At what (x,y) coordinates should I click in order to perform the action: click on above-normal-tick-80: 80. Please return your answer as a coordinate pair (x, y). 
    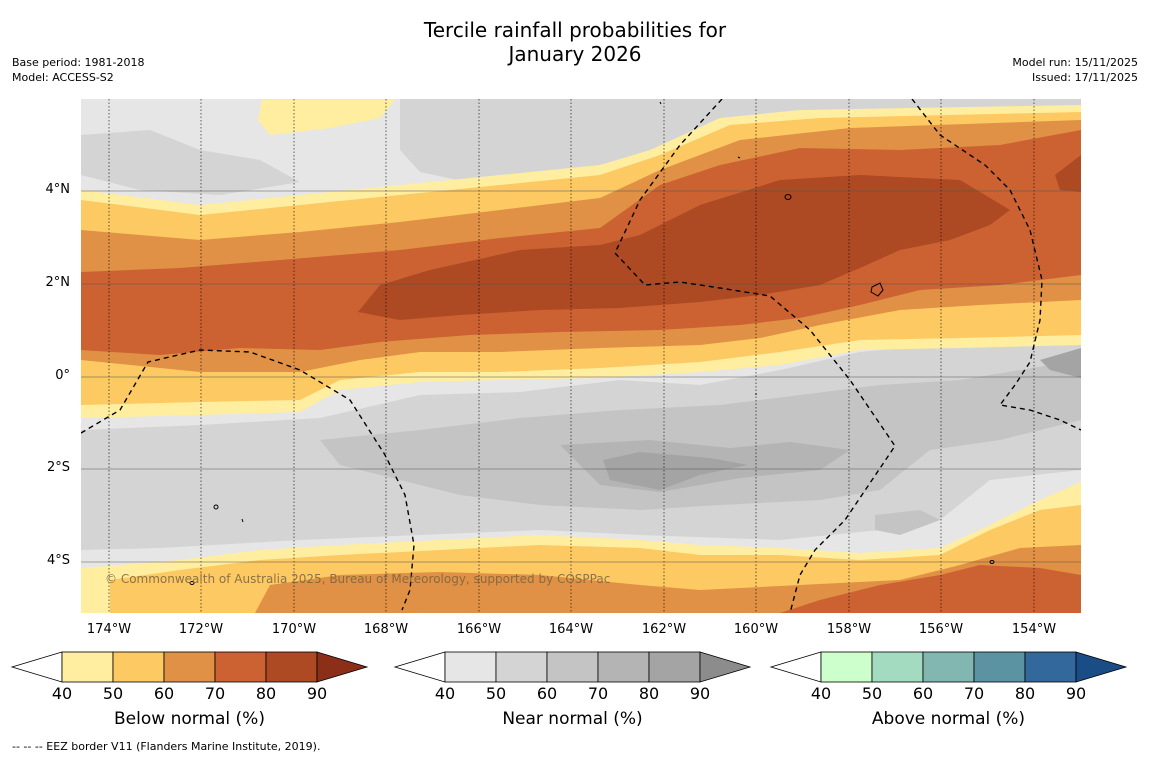
    Looking at the image, I should click on (1025, 693).